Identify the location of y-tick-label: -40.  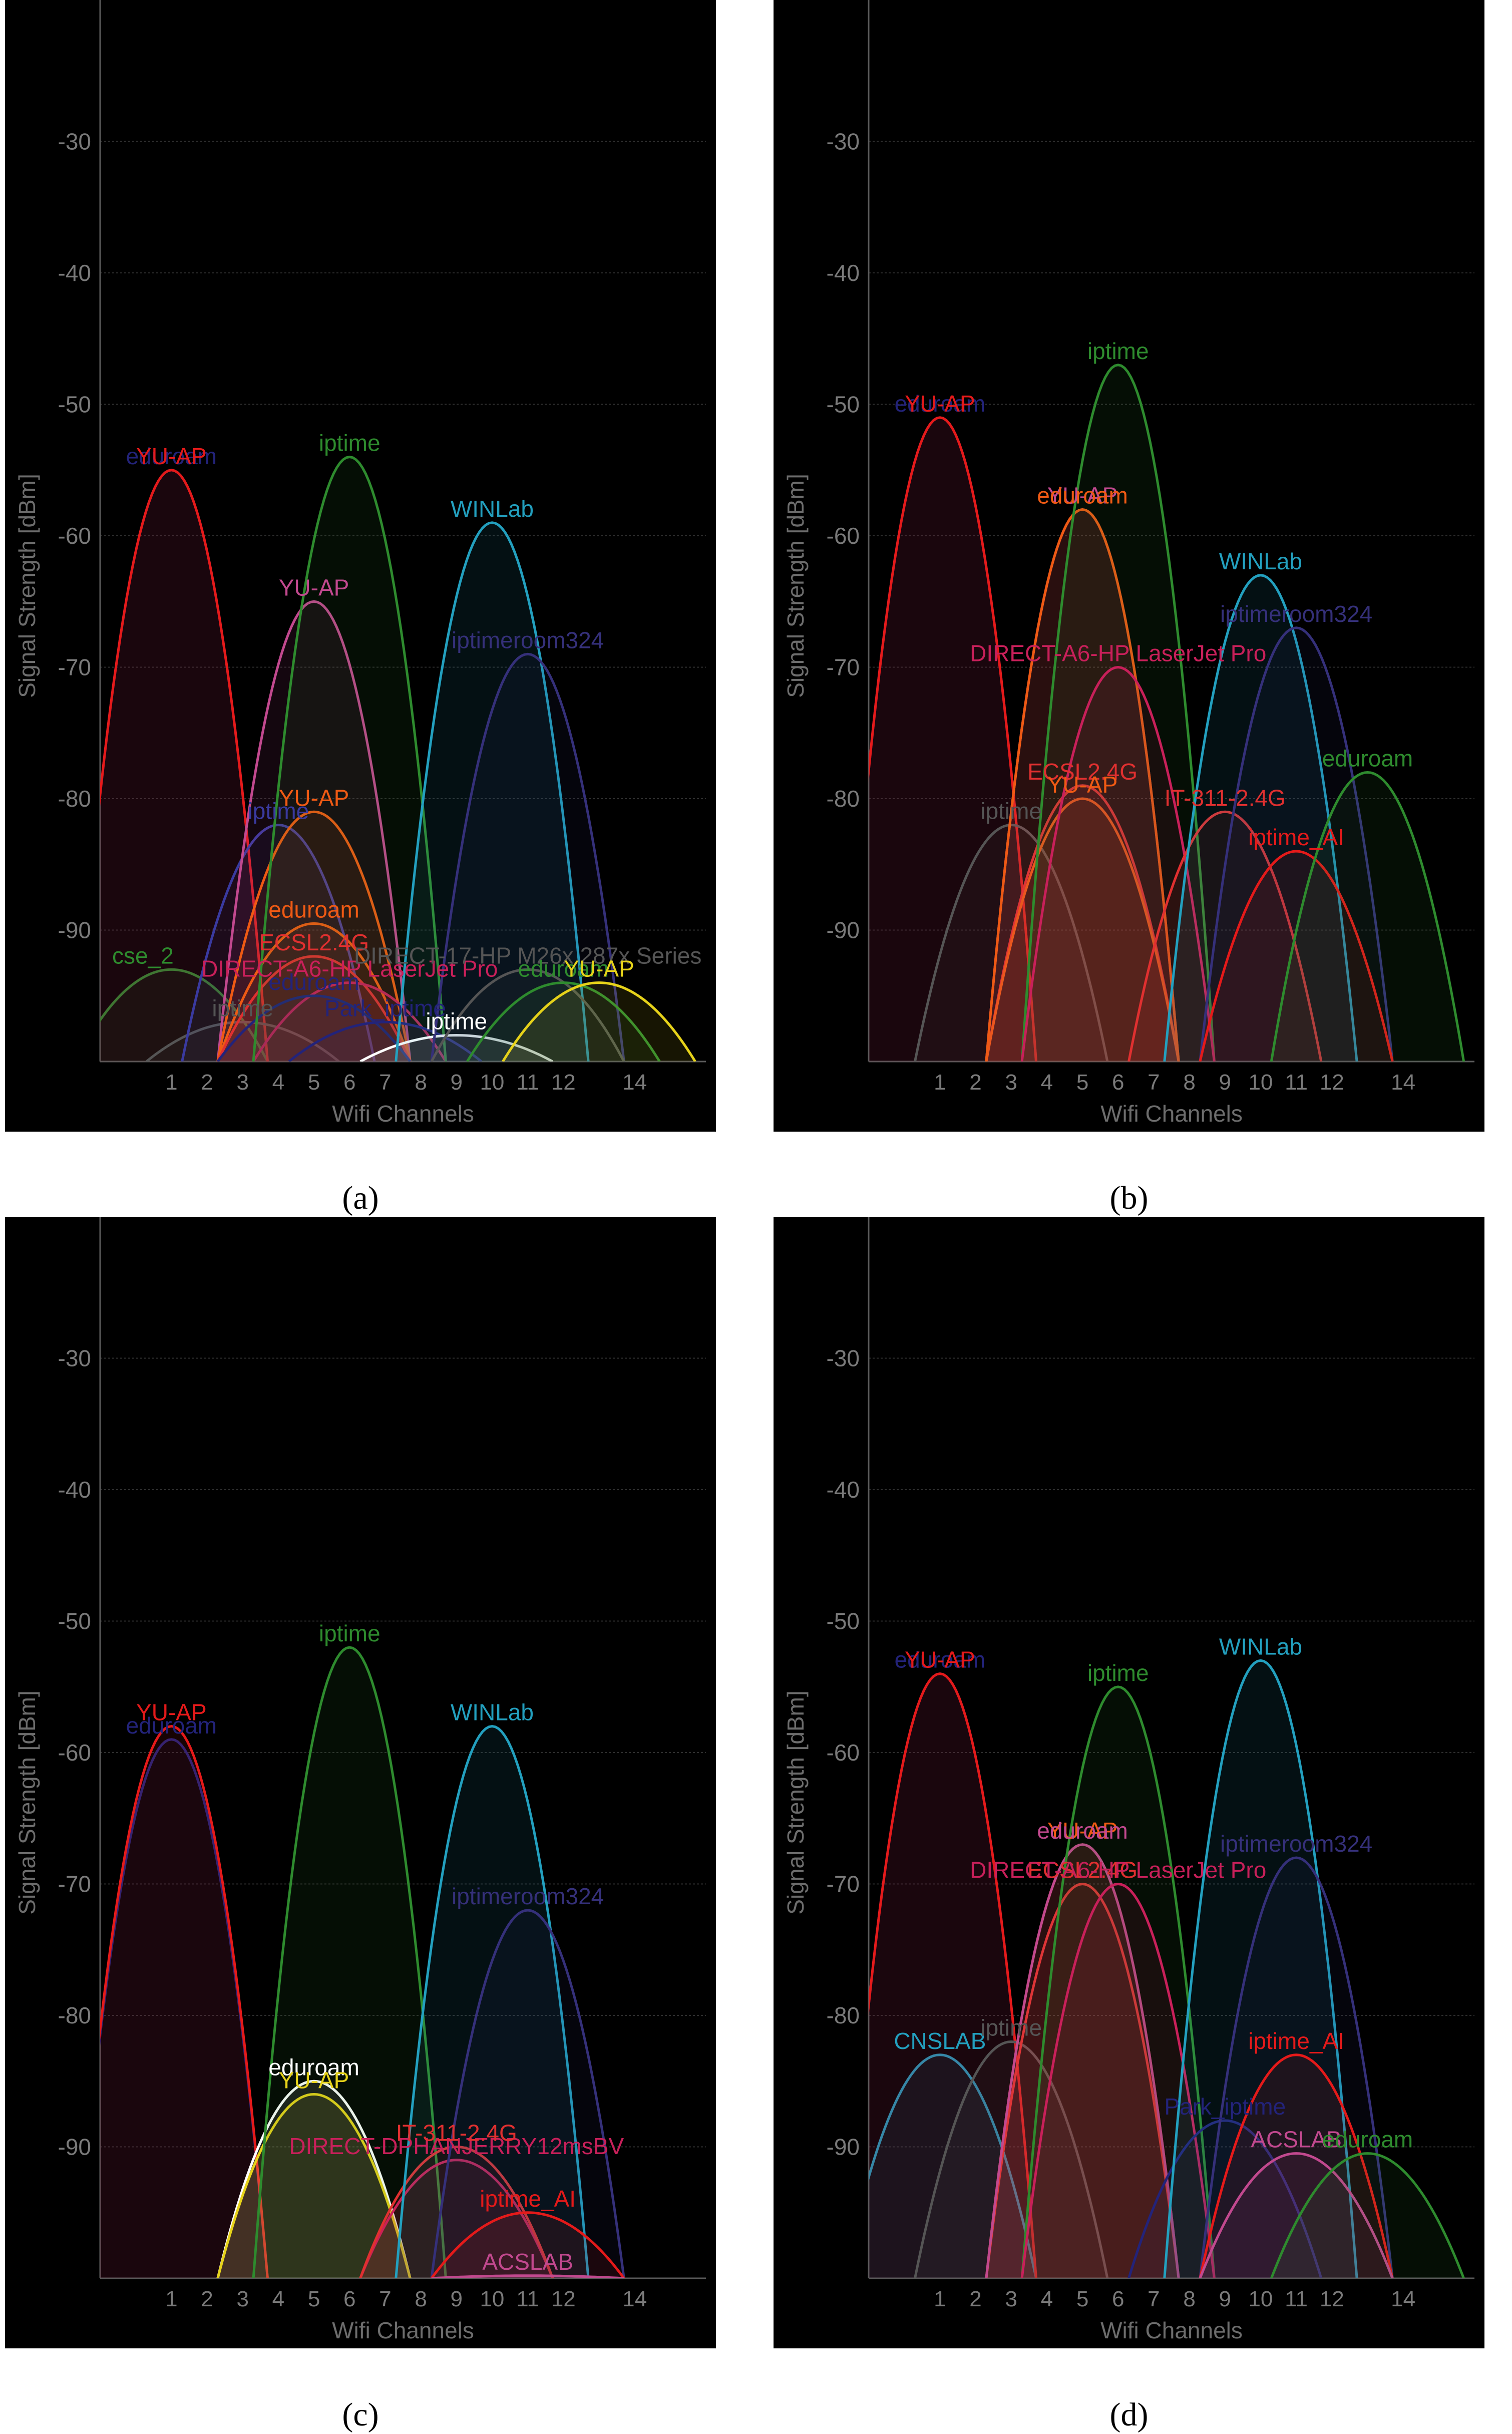
(843, 273).